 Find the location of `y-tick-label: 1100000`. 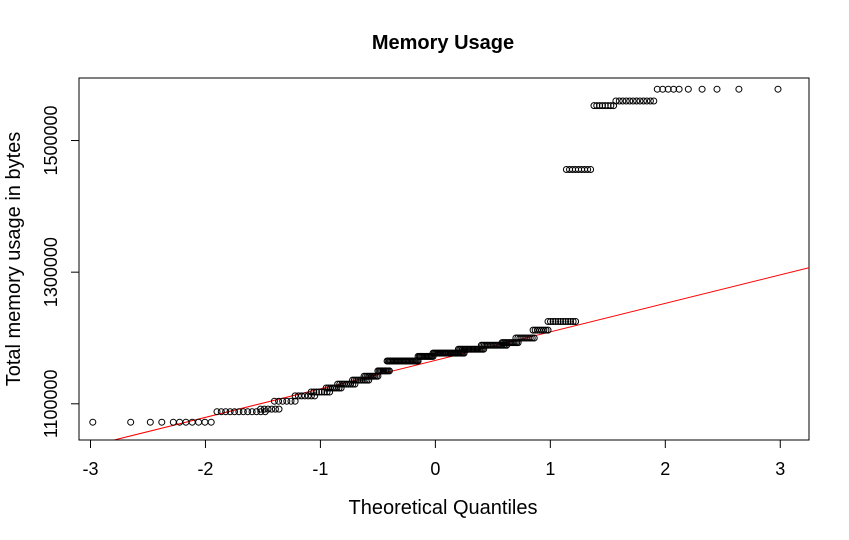

y-tick-label: 1100000 is located at coordinates (51, 403).